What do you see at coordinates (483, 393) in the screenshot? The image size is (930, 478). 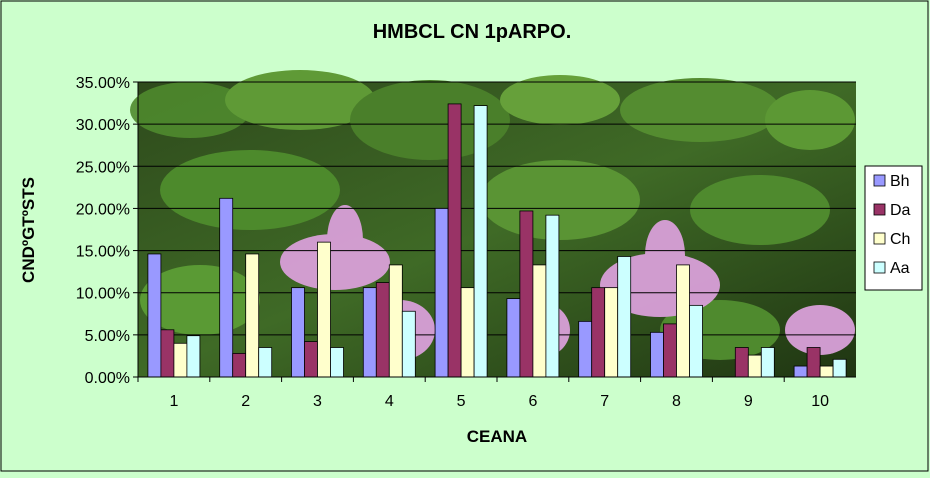 I see `x-tick-labels: 1 2 3 4 5 6 7 8 9 10` at bounding box center [483, 393].